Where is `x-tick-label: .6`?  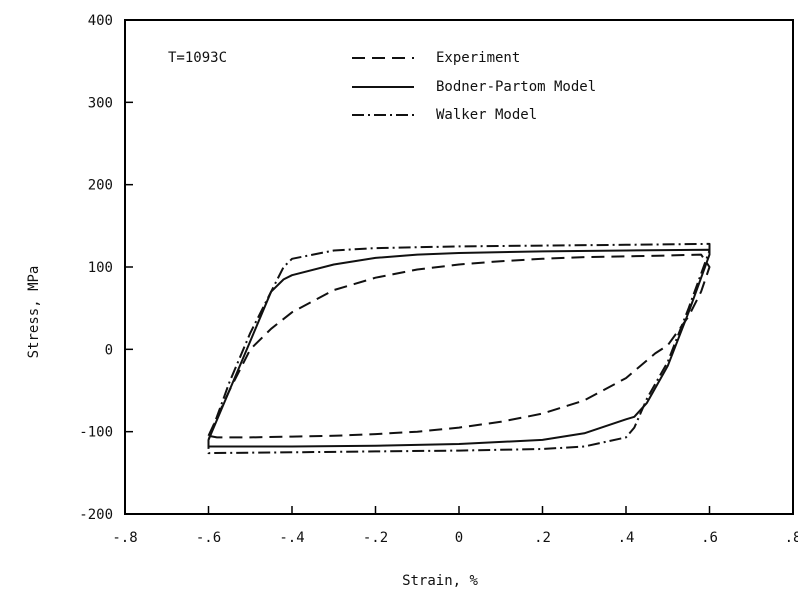
x-tick-label: .6 is located at coordinates (709, 538).